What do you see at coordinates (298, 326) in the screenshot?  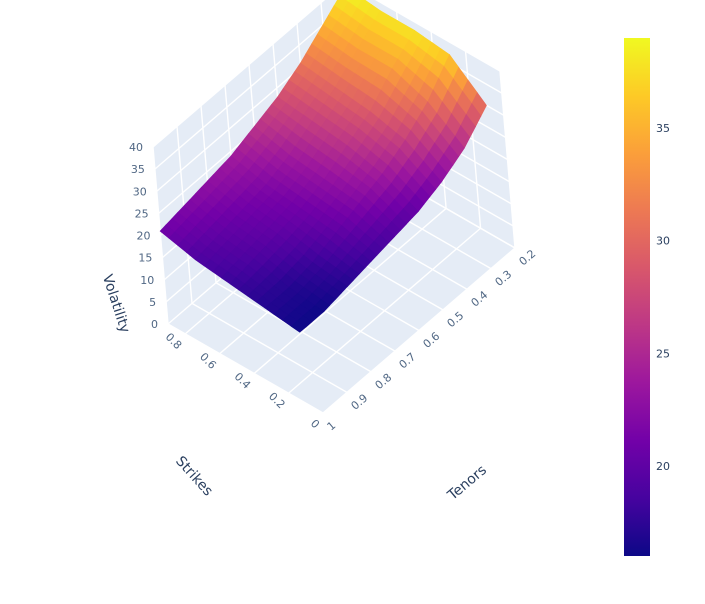 I see `surface-patch` at bounding box center [298, 326].